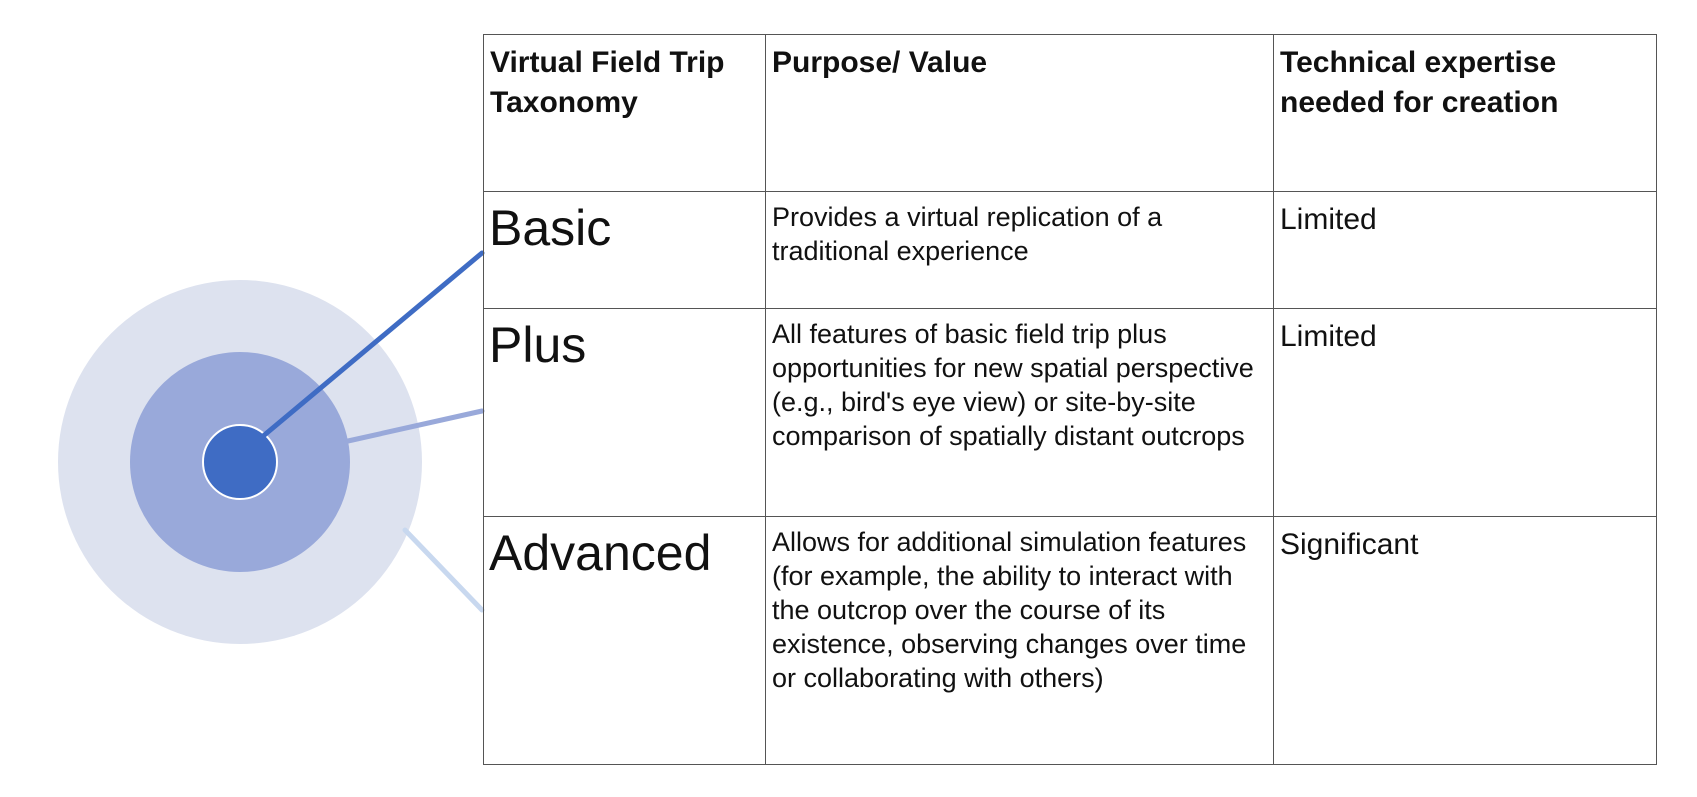  What do you see at coordinates (443, 570) in the screenshot?
I see `connector-line-advanced` at bounding box center [443, 570].